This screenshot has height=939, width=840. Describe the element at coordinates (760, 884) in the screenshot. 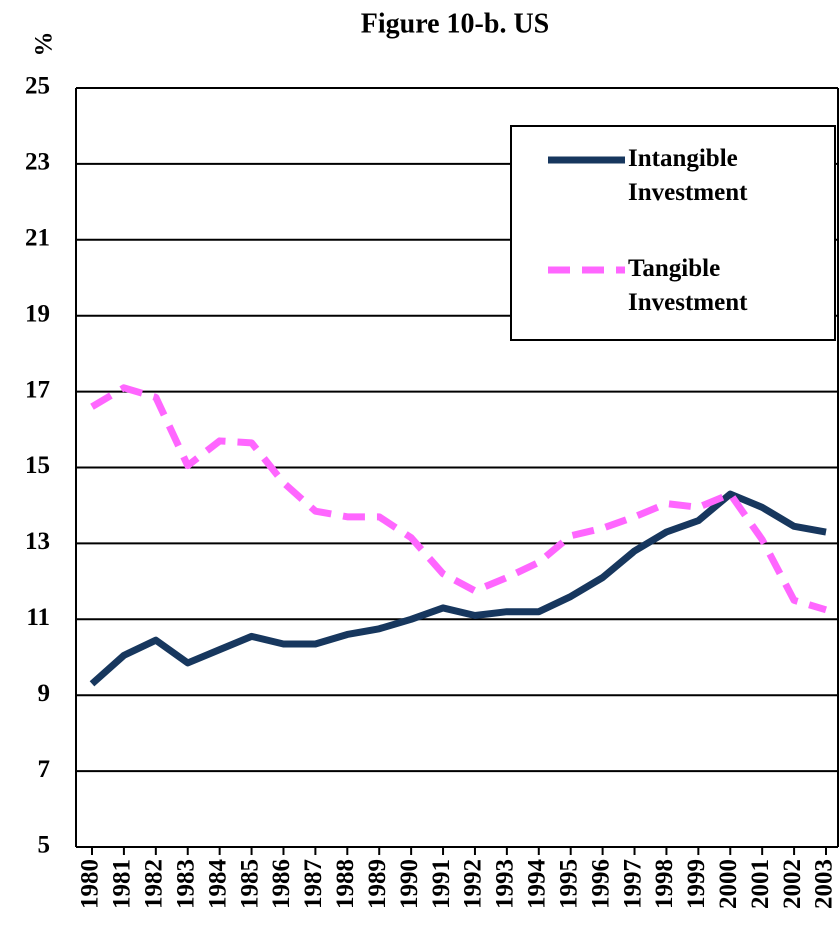

I see `x-tick-label: 2001` at that location.